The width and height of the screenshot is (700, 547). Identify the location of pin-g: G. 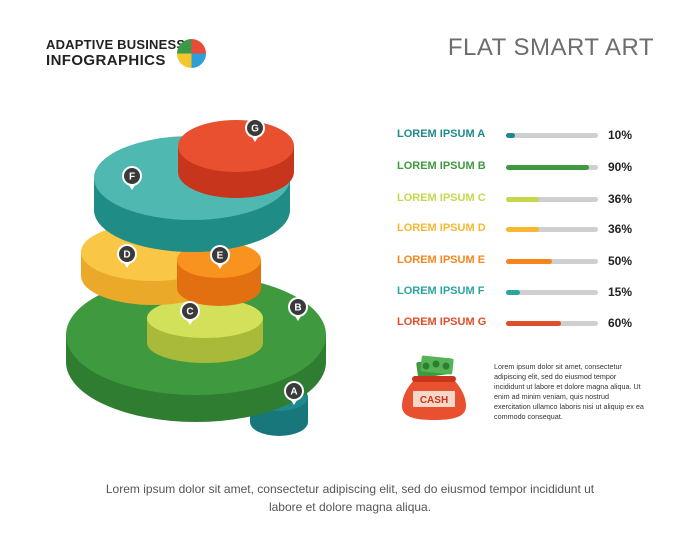
(255, 130).